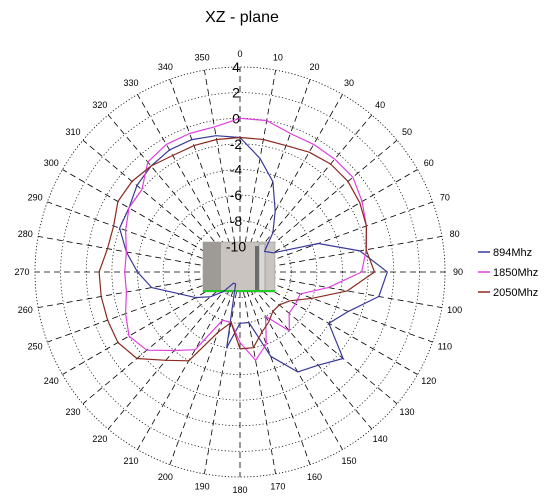  Describe the element at coordinates (236, 221) in the screenshot. I see `radial-tick-label: -8` at that location.